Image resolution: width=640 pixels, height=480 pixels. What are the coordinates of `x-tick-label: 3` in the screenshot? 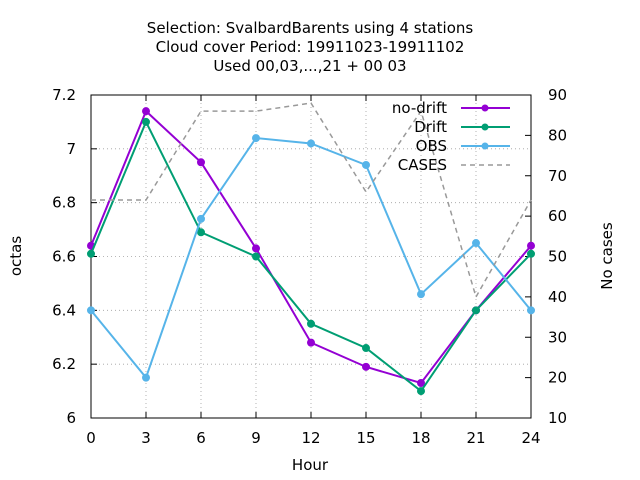 It's located at (146, 438).